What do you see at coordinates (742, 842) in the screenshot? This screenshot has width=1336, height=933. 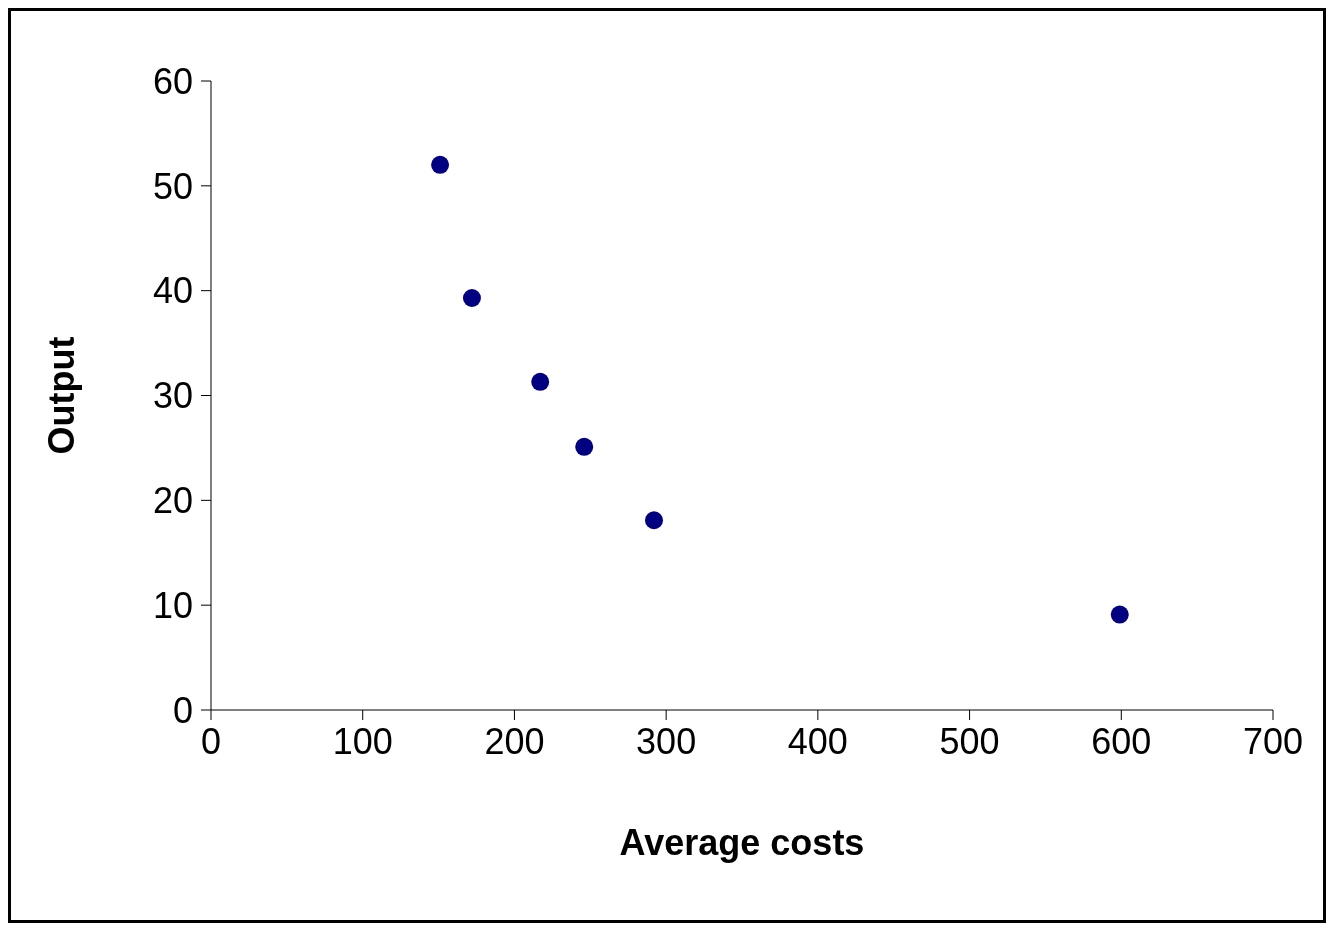 I see `x-axis-title: Average costs` at bounding box center [742, 842].